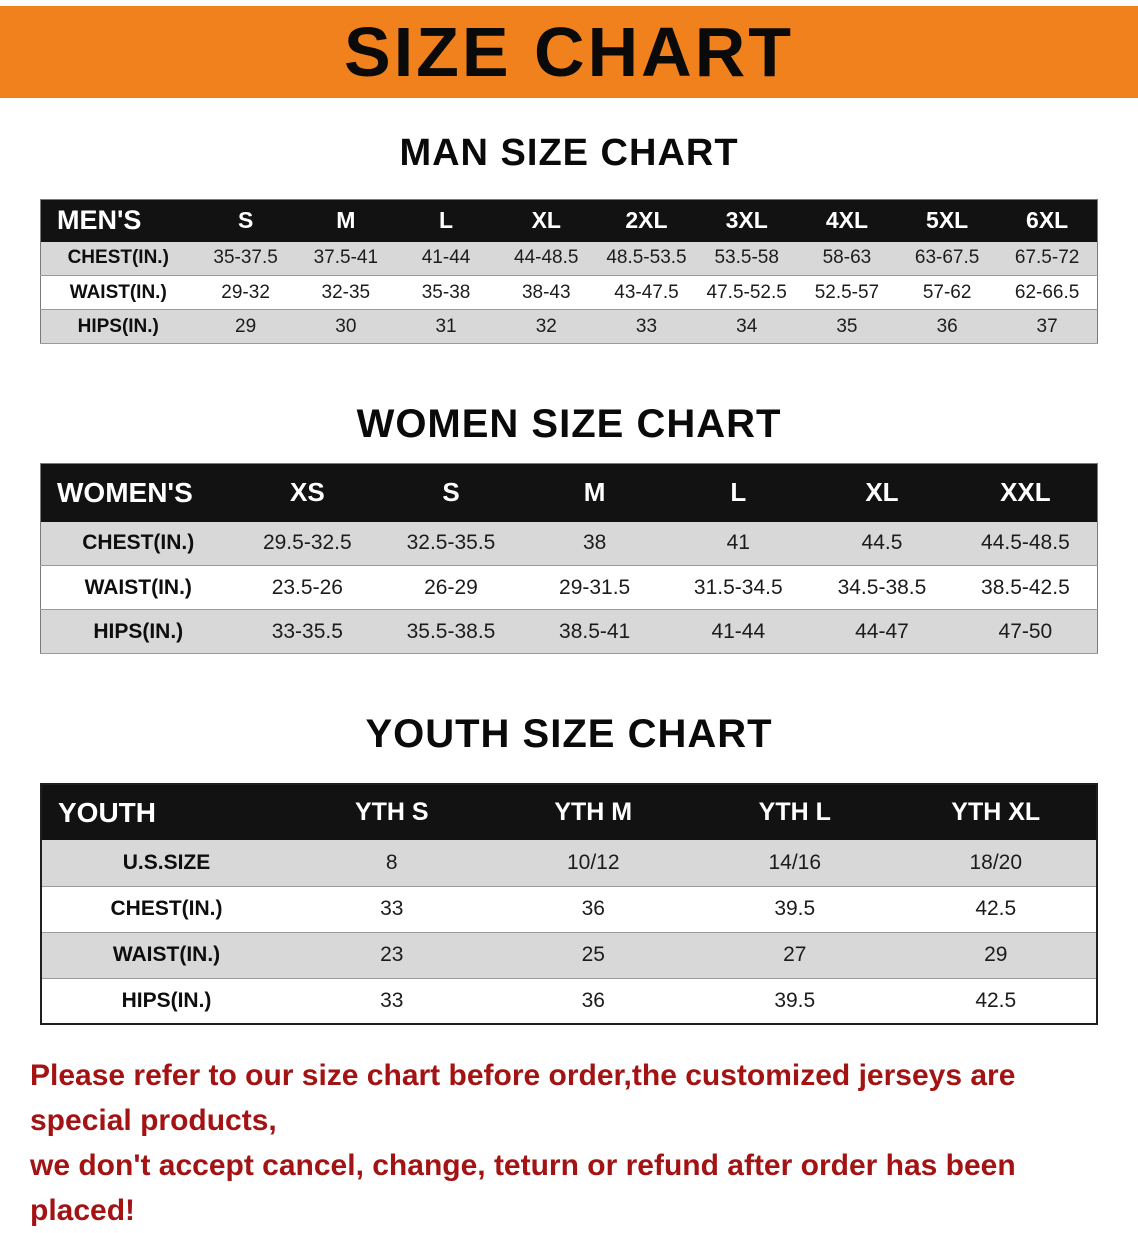 The height and width of the screenshot is (1233, 1138). What do you see at coordinates (391, 862) in the screenshot?
I see `size-cell: 8` at bounding box center [391, 862].